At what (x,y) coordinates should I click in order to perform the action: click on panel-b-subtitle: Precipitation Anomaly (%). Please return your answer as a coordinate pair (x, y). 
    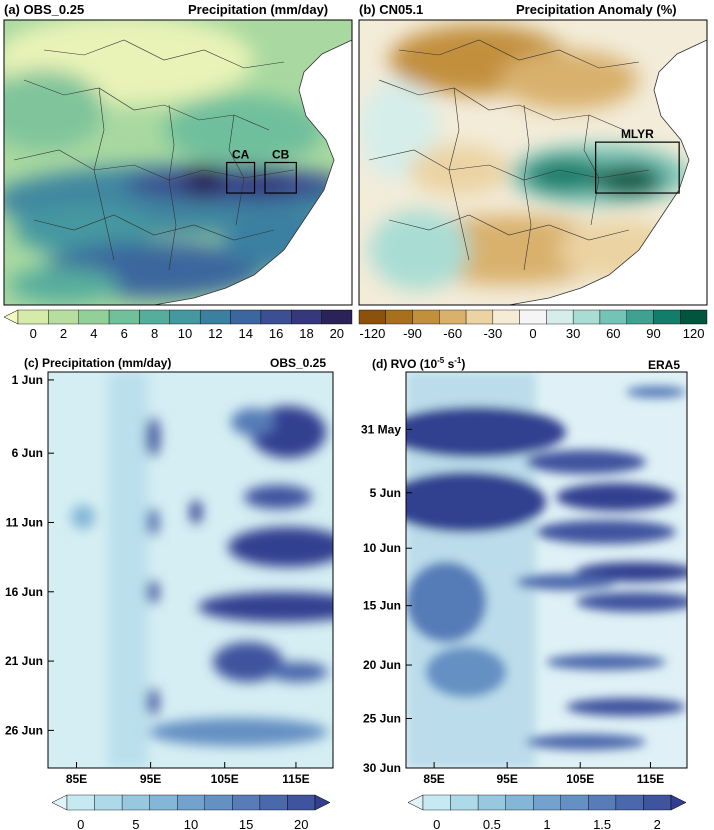
    Looking at the image, I should click on (596, 9).